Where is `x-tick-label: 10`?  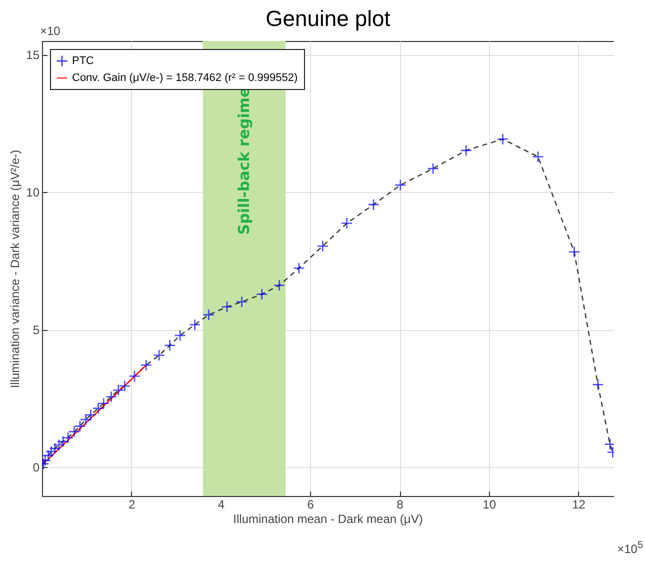
x-tick-label: 10 is located at coordinates (489, 505).